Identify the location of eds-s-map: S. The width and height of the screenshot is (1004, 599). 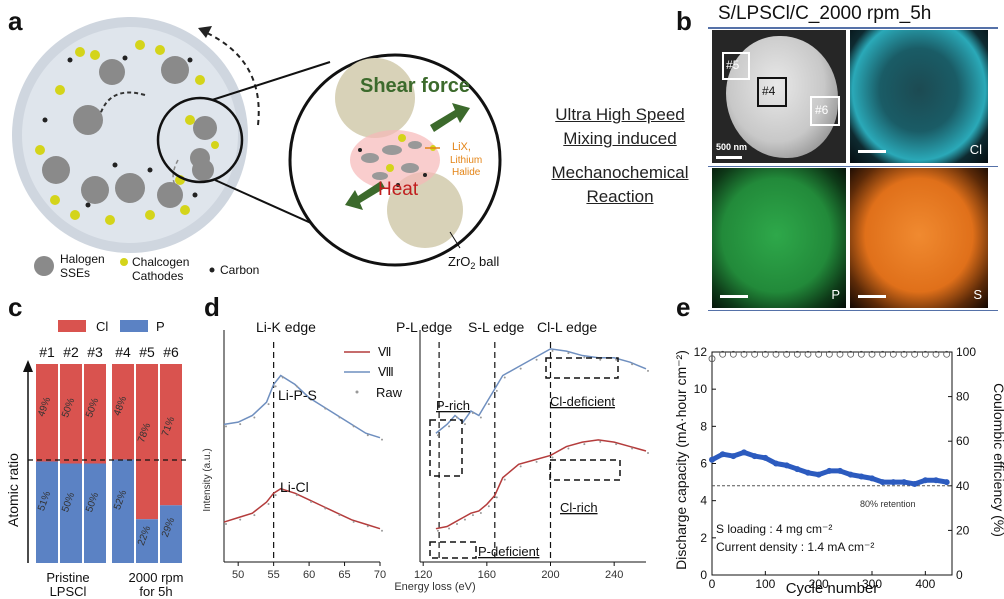
(919, 238).